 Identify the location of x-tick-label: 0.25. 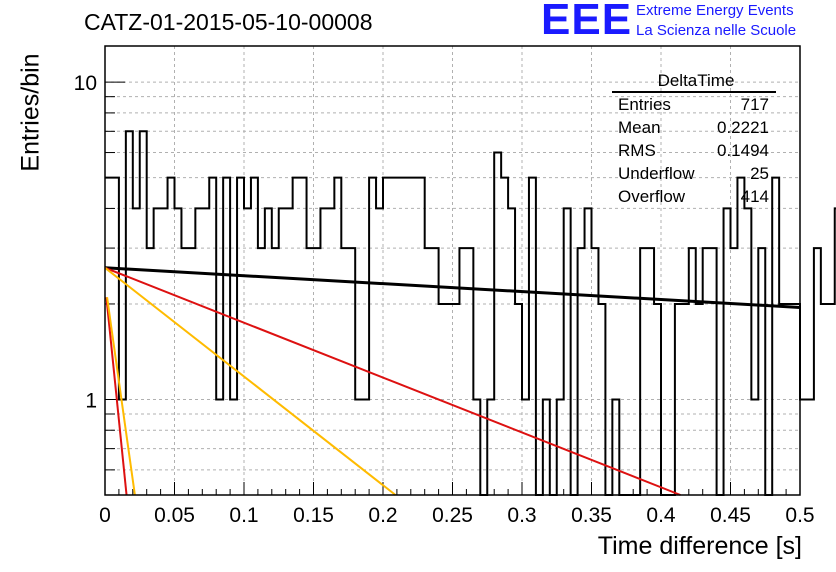
(452, 515).